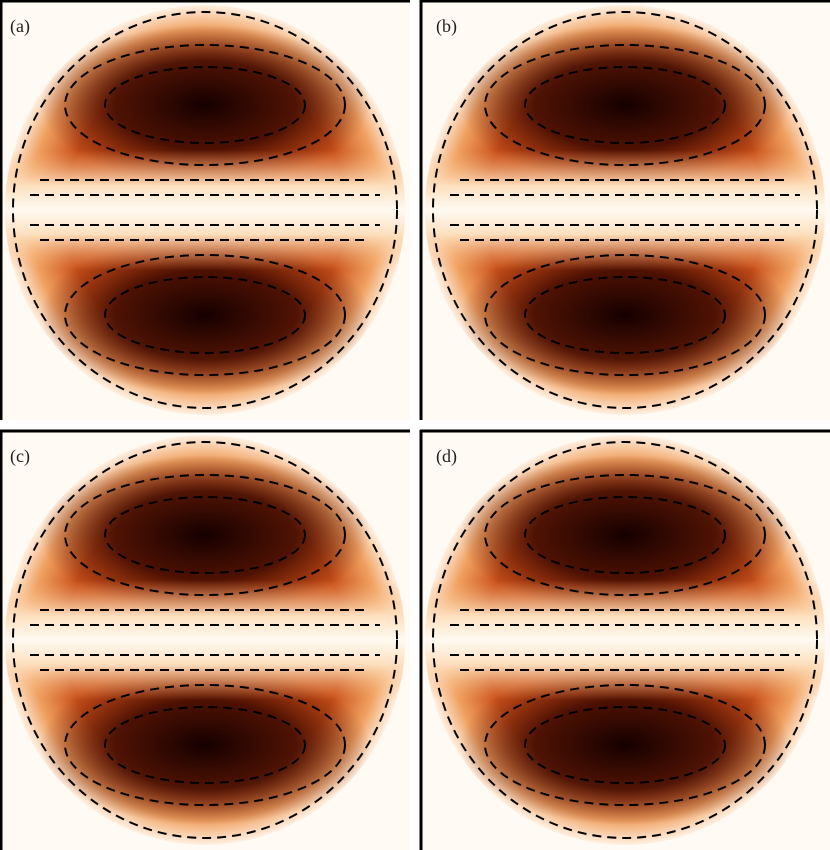 The image size is (830, 850). What do you see at coordinates (20, 26) in the screenshot?
I see `panel-label: (a)` at bounding box center [20, 26].